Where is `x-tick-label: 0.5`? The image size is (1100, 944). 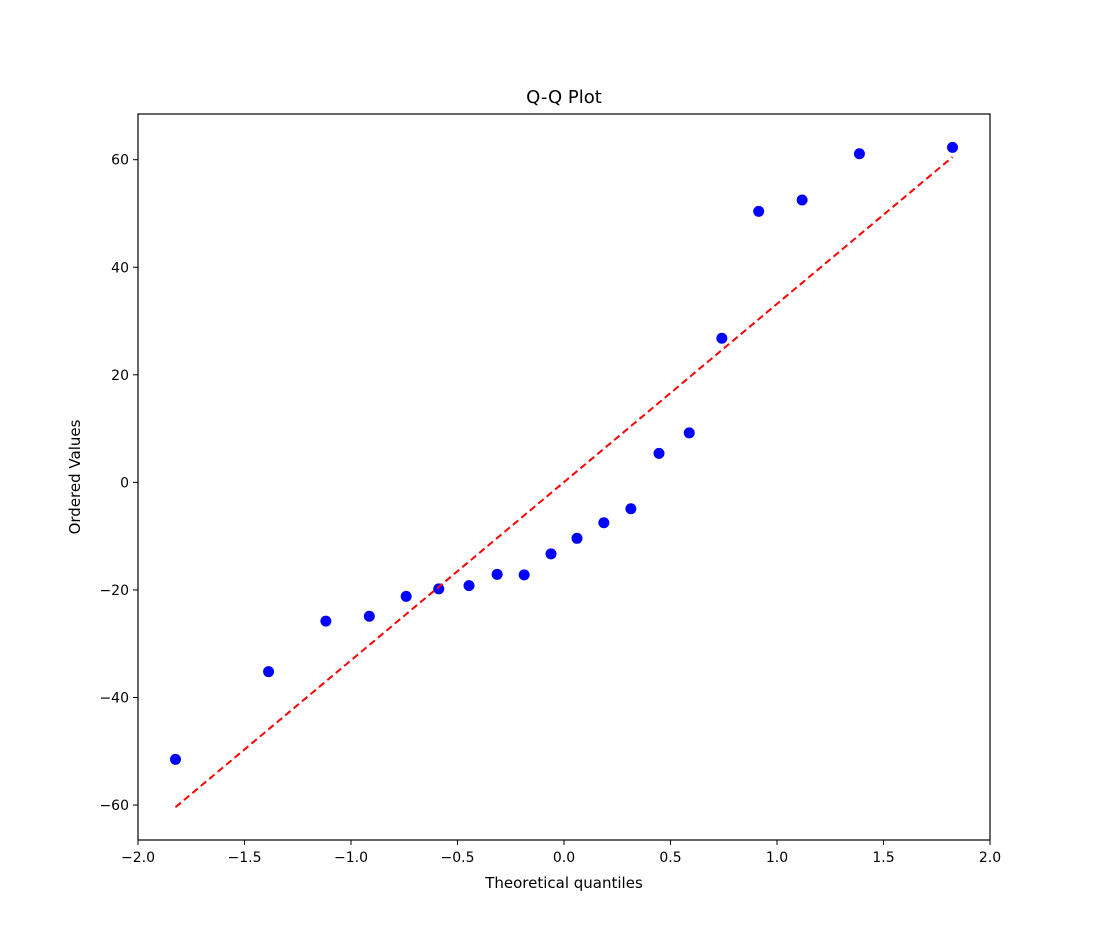 x-tick-label: 0.5 is located at coordinates (670, 858).